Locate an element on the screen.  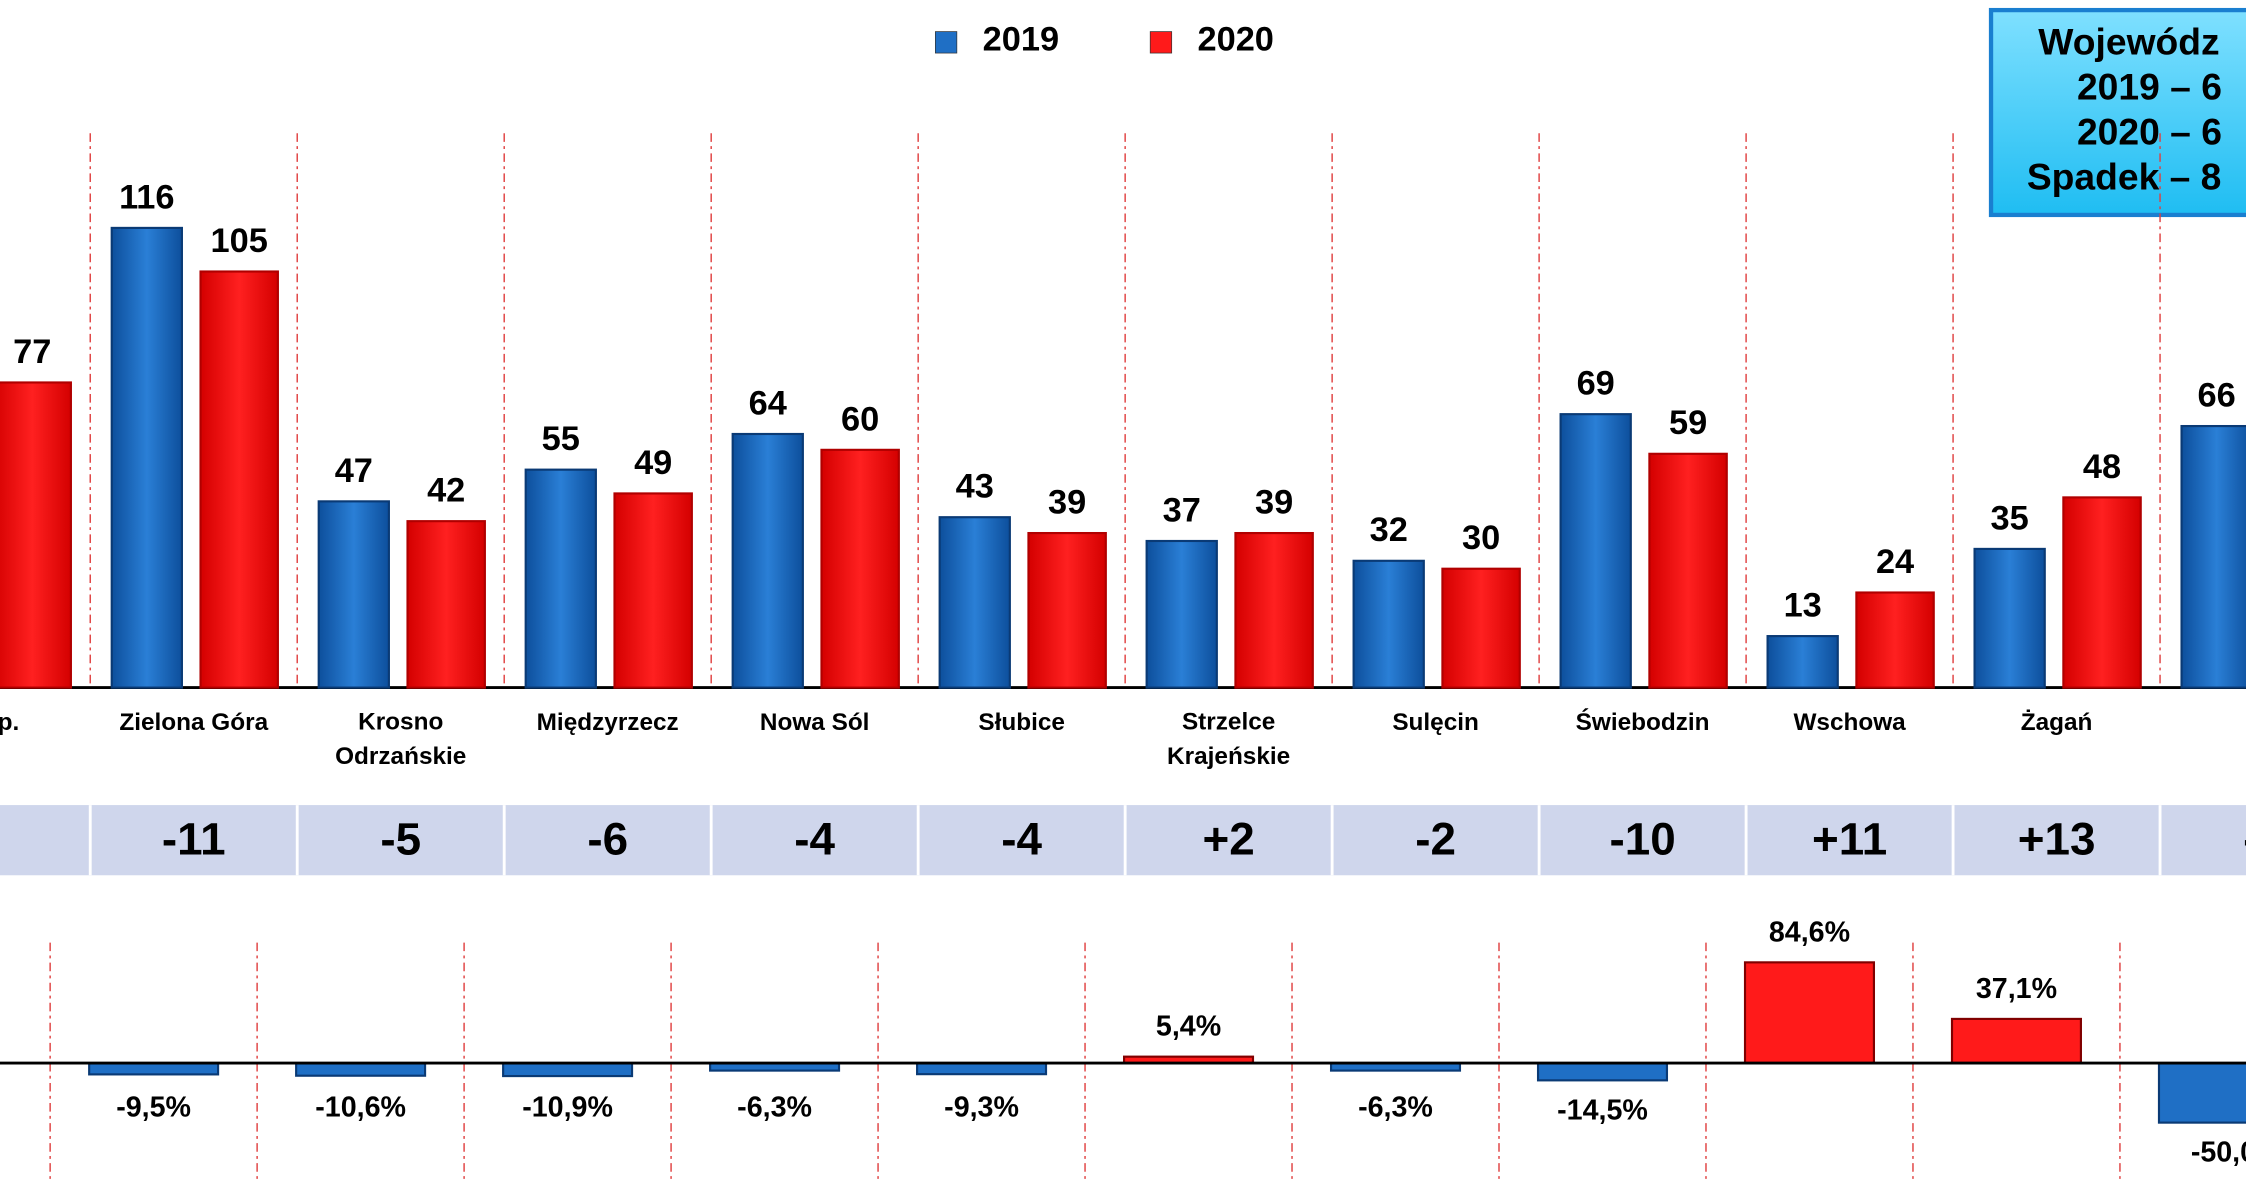
value-label: 24 is located at coordinates (1895, 562).